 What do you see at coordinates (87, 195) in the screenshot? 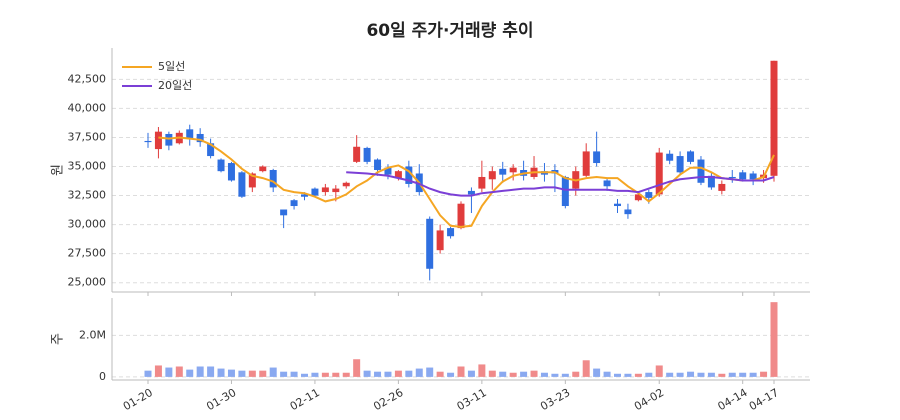
I see `y-tick-label: 32,500` at bounding box center [87, 195].